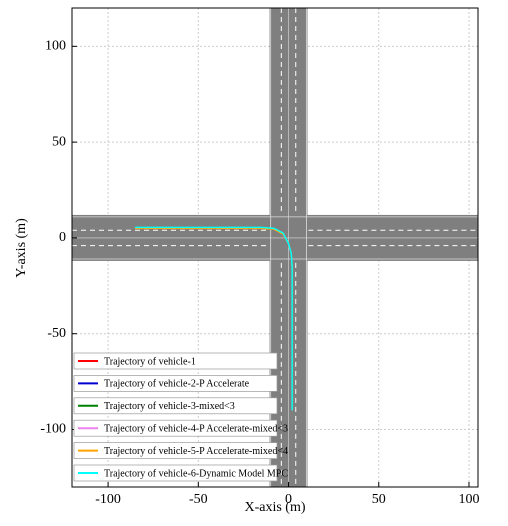 The width and height of the screenshot is (508, 526). What do you see at coordinates (169, 406) in the screenshot?
I see `legend-label: Trajectory of vehicle-3-mixed<3` at bounding box center [169, 406].